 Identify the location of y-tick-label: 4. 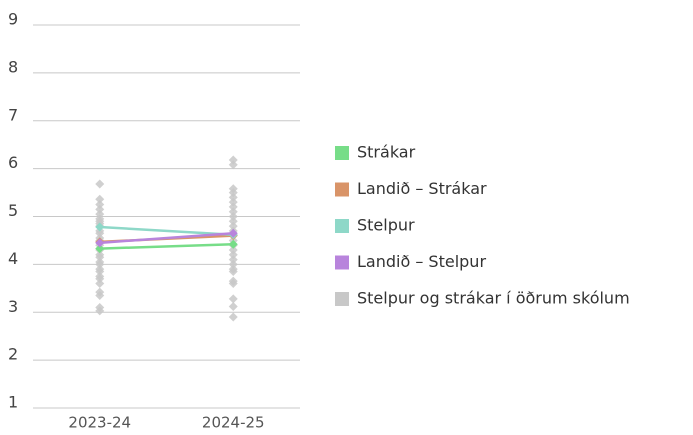
(13, 258).